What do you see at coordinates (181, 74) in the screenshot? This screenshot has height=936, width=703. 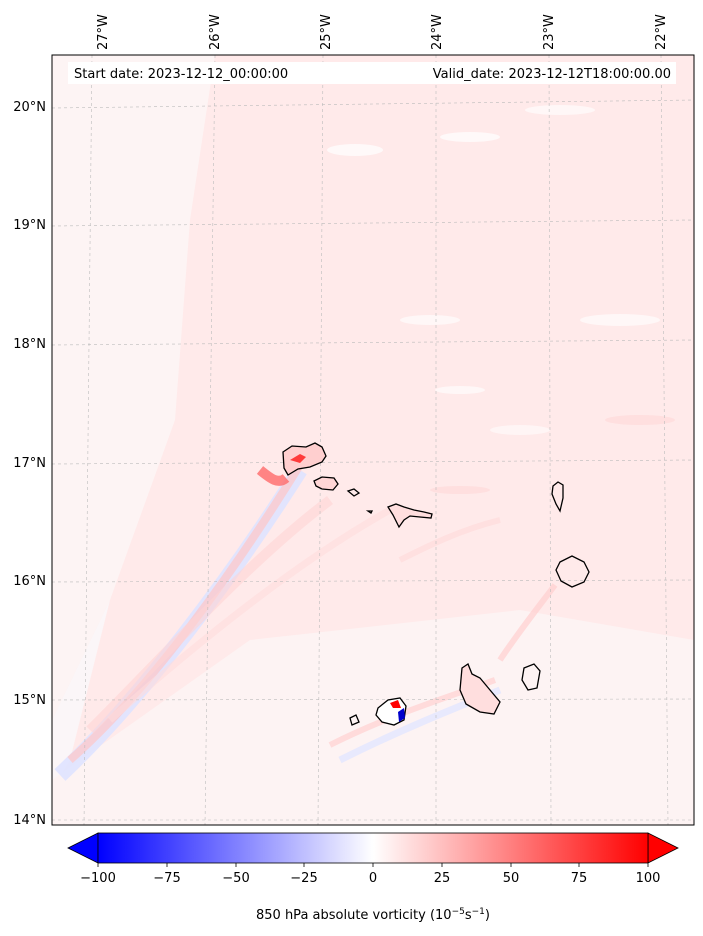 I see `start-date-label: Start date: 2023-12-12_00:00:00` at bounding box center [181, 74].